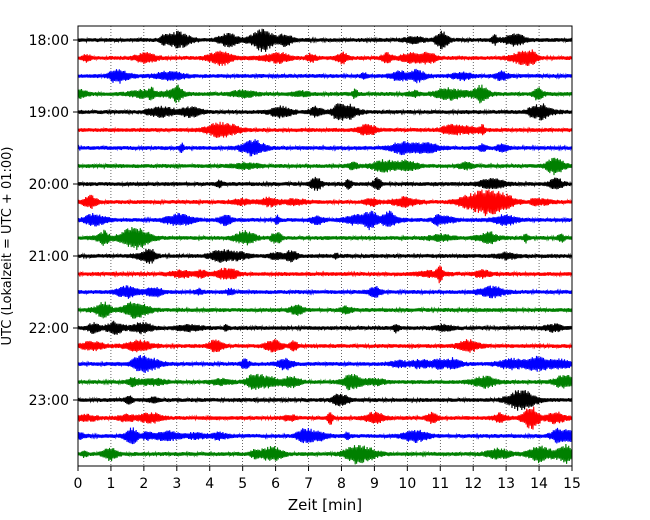 The height and width of the screenshot is (520, 650). I want to click on x-tick-label: 15, so click(572, 484).